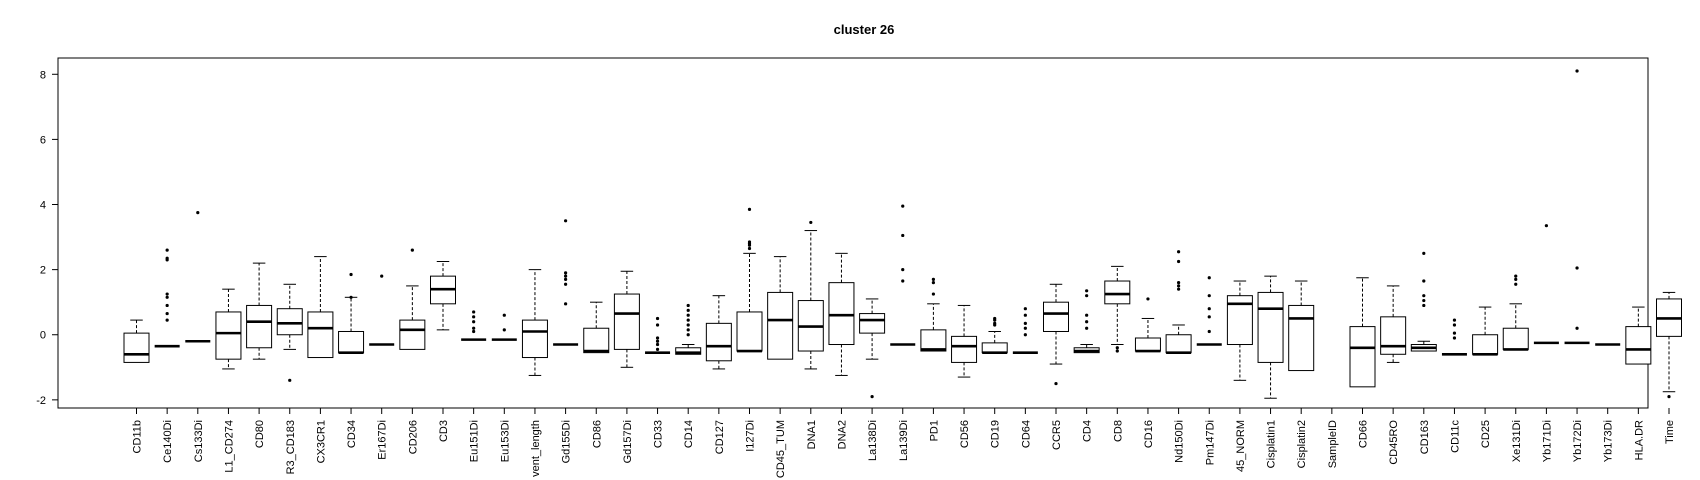  I want to click on x-tick-label: CD206, so click(413, 437).